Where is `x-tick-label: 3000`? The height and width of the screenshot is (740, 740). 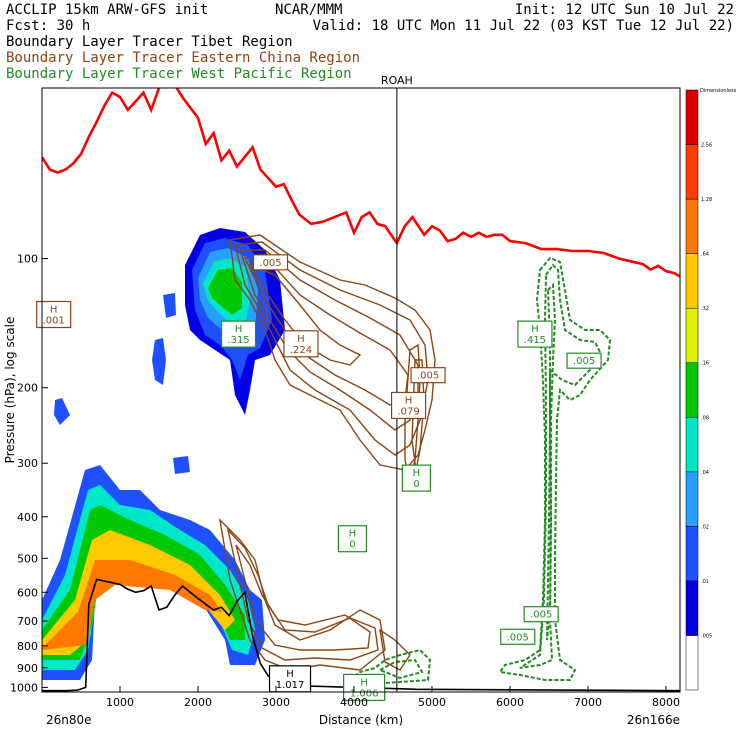
x-tick-label: 3000 is located at coordinates (276, 702).